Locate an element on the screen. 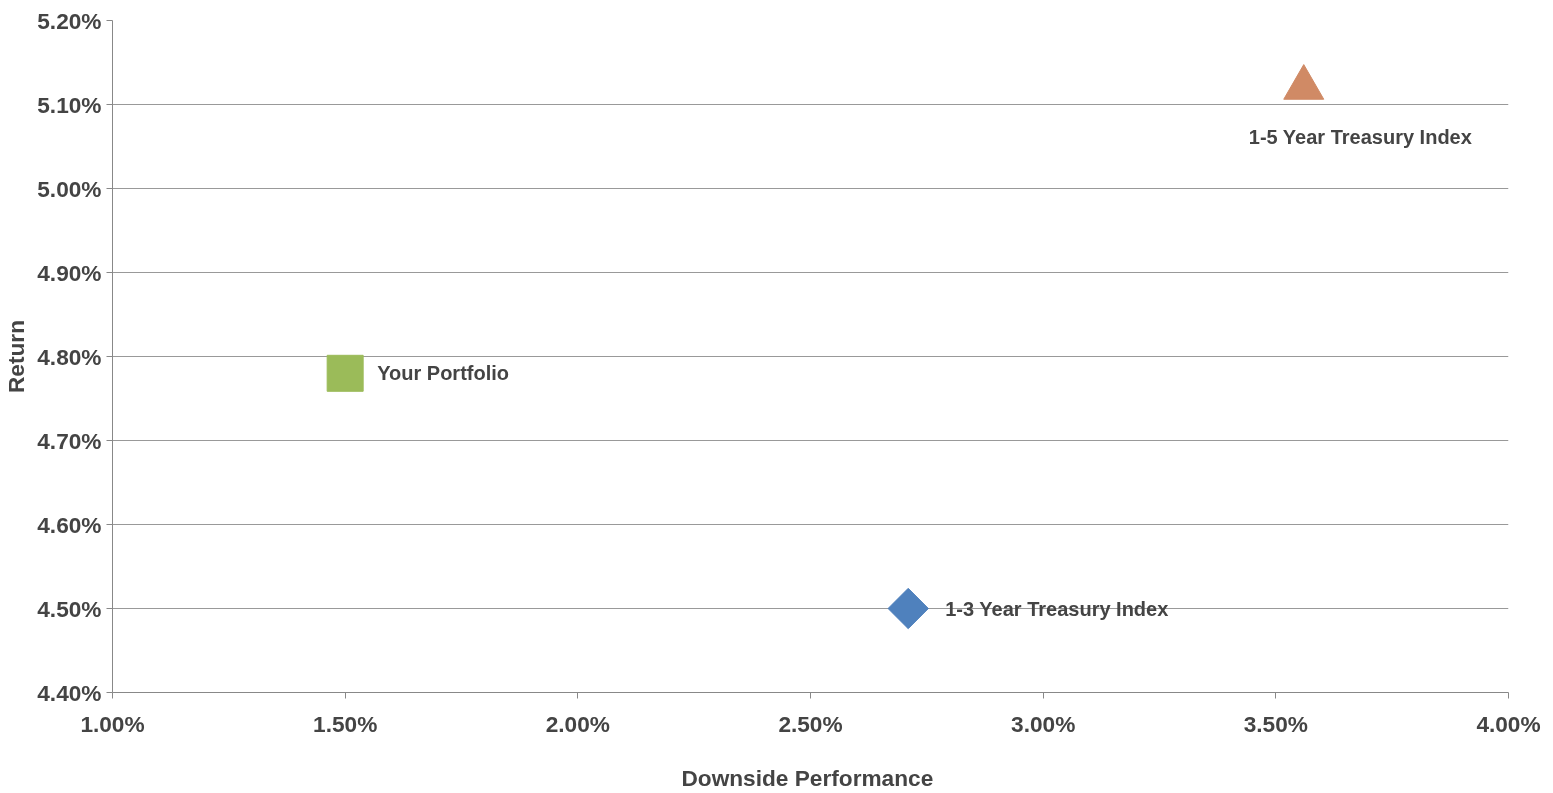  y-tick-label: 4.80% is located at coordinates (69, 356).